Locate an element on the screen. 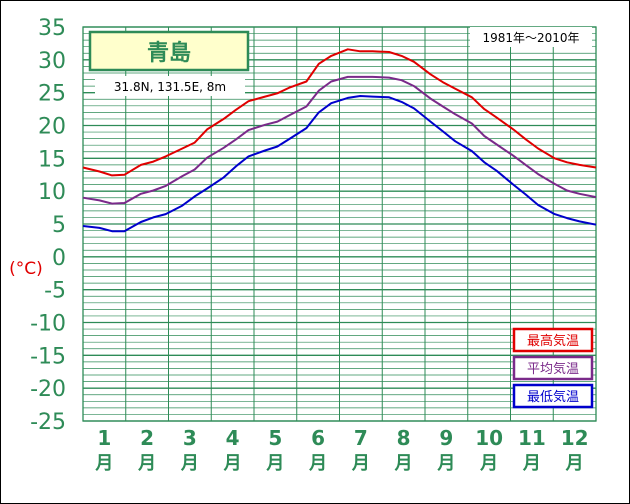 The image size is (630, 504). x-tick-label: 3 is located at coordinates (190, 438).